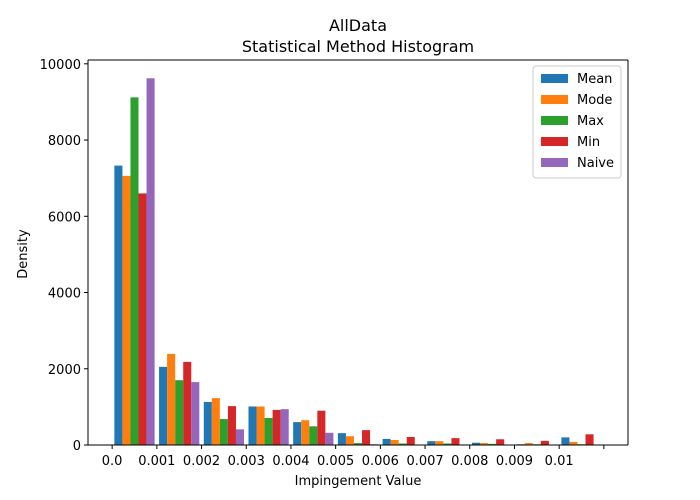  Describe the element at coordinates (231, 425) in the screenshot. I see `bar-min-0.002` at that location.